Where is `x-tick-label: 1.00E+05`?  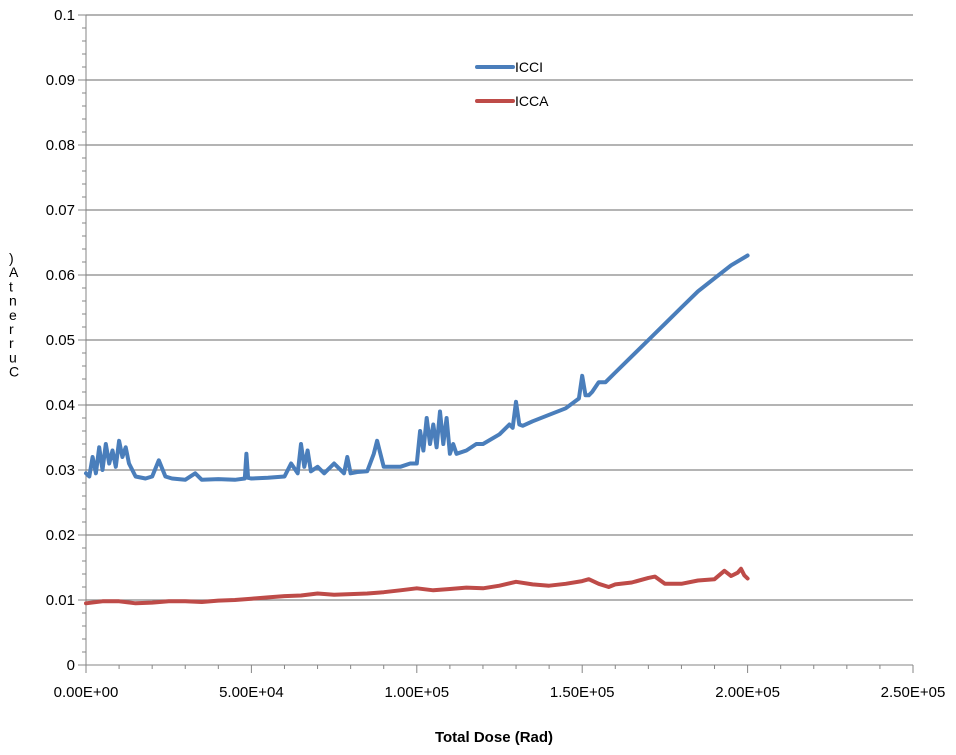
x-tick-label: 1.00E+05 is located at coordinates (416, 692).